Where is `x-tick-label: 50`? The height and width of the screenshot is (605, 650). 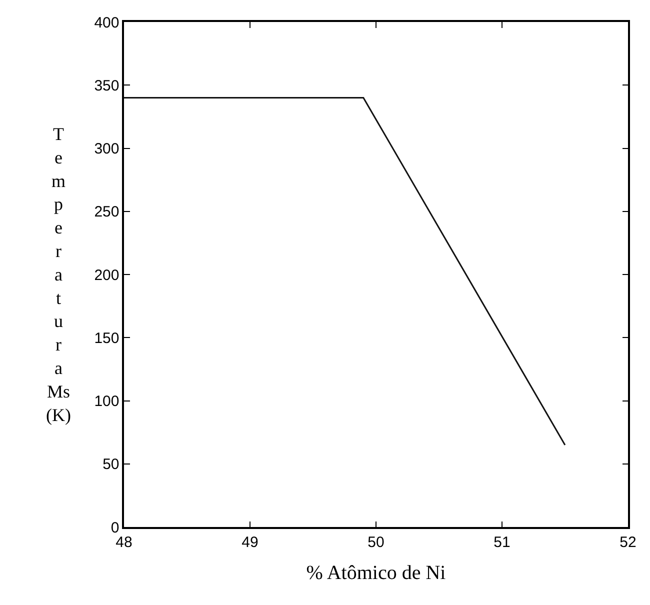 x-tick-label: 50 is located at coordinates (376, 542).